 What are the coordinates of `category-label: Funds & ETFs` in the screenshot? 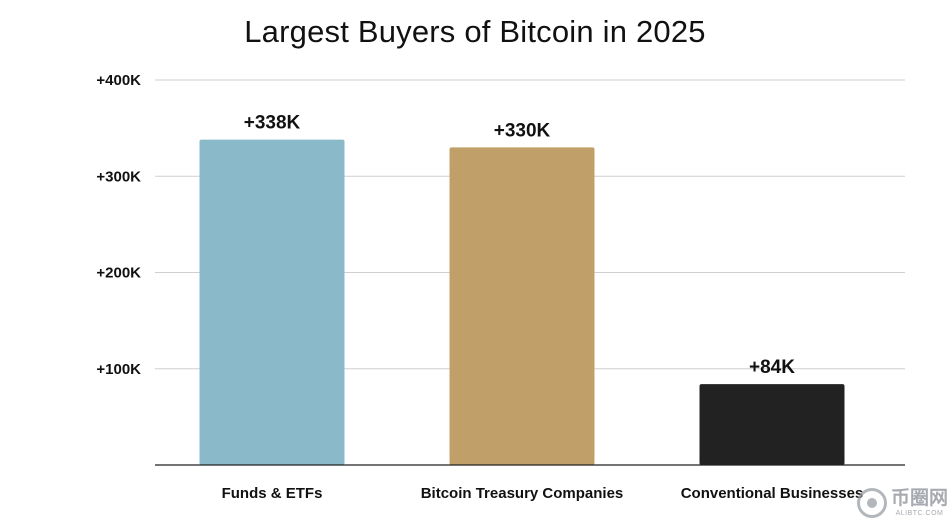 It's located at (272, 493).